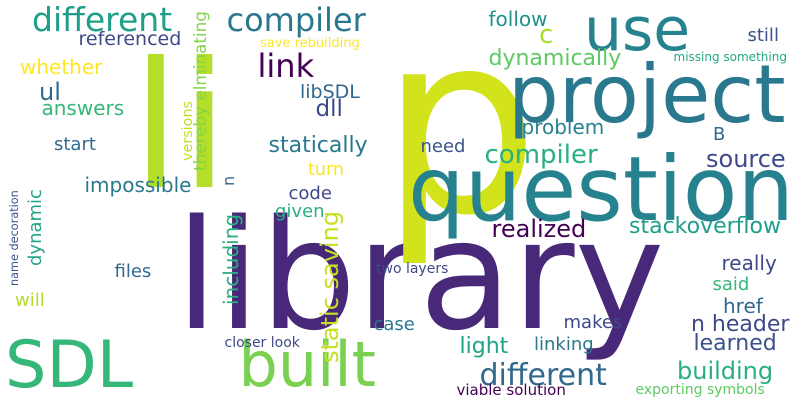 The height and width of the screenshot is (400, 800). What do you see at coordinates (326, 170) in the screenshot?
I see `cloud-word: turn` at bounding box center [326, 170].